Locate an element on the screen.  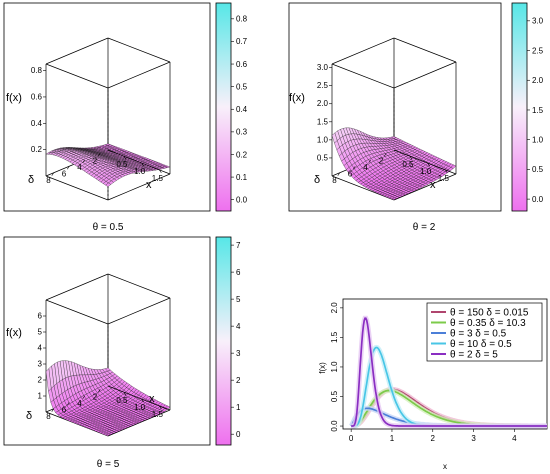
z-tick-label: 3 is located at coordinates (40, 364).